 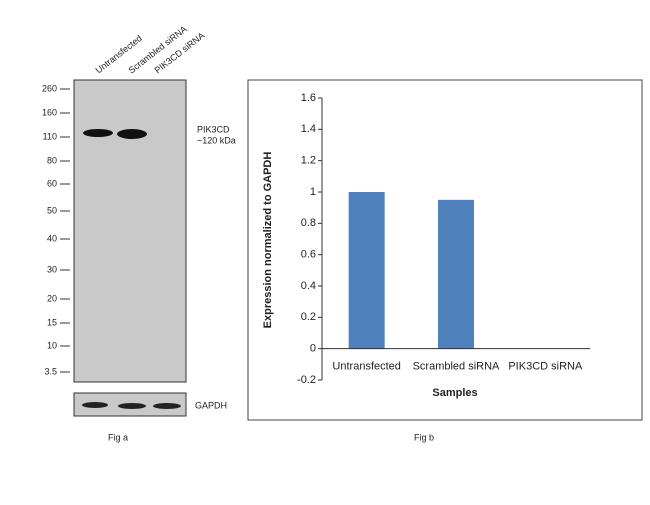 What do you see at coordinates (52, 210) in the screenshot?
I see `marker-label: 50` at bounding box center [52, 210].